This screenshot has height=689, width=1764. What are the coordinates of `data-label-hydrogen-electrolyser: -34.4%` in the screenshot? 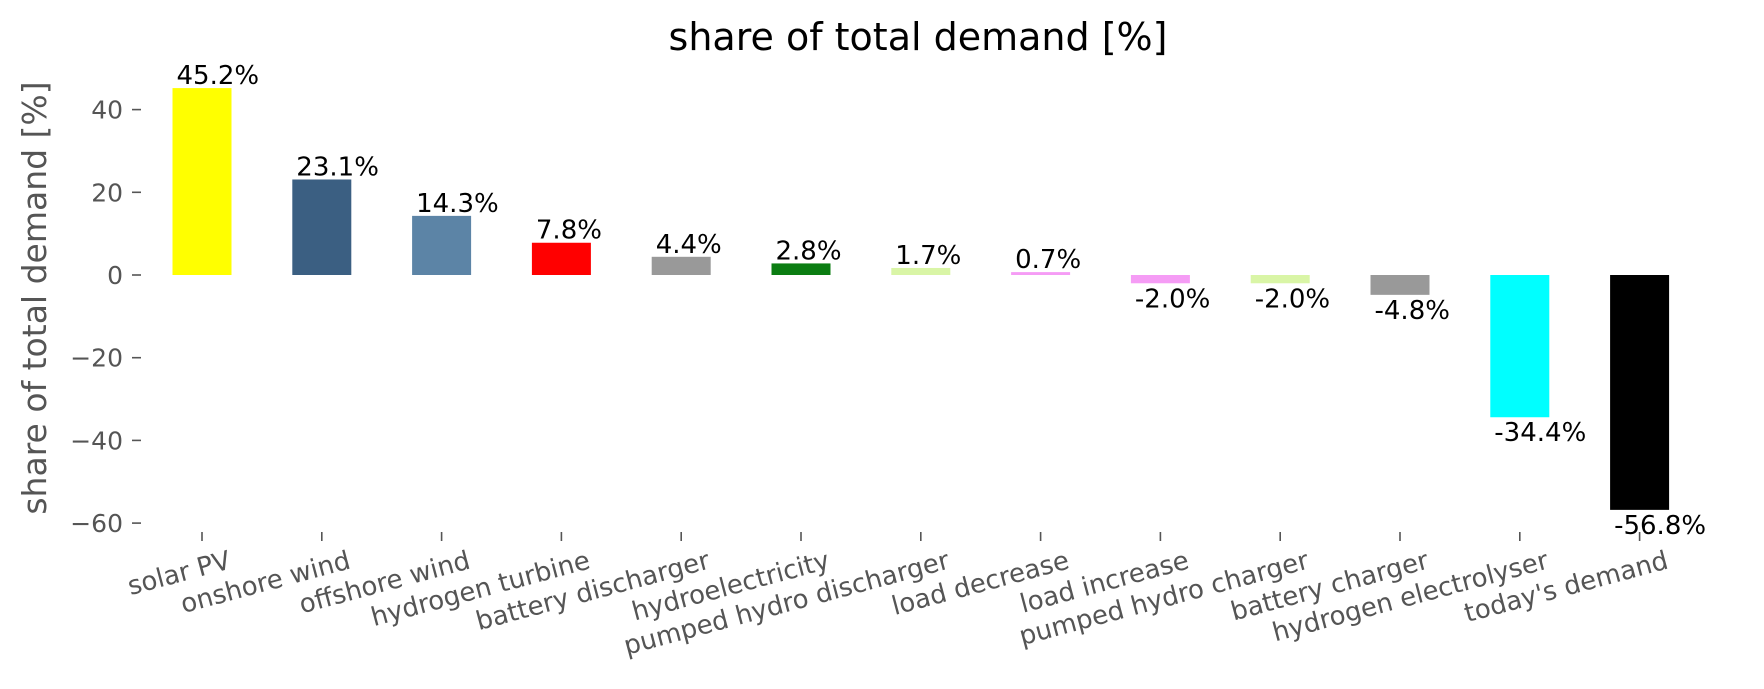 It's located at (1540, 433).